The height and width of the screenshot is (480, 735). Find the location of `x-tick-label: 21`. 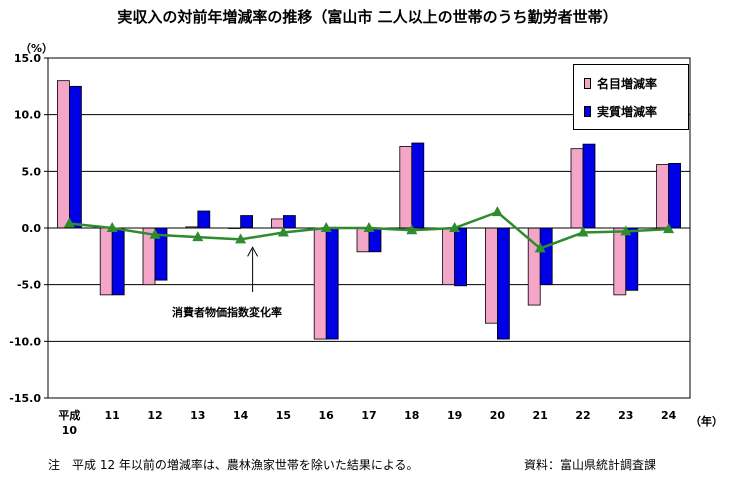

x-tick-label: 21 is located at coordinates (540, 415).